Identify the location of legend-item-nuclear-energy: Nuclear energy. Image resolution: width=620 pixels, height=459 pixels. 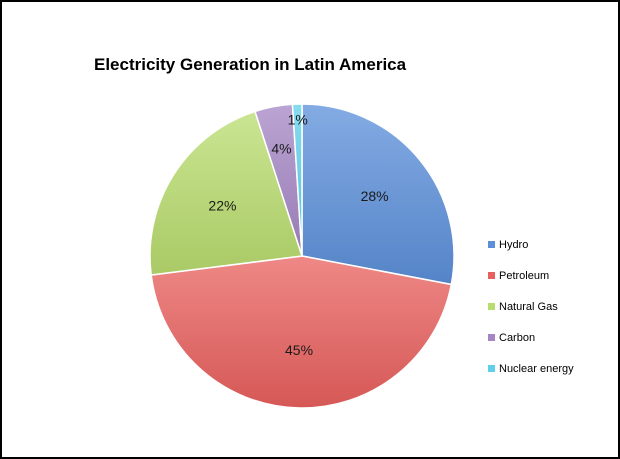
(531, 368).